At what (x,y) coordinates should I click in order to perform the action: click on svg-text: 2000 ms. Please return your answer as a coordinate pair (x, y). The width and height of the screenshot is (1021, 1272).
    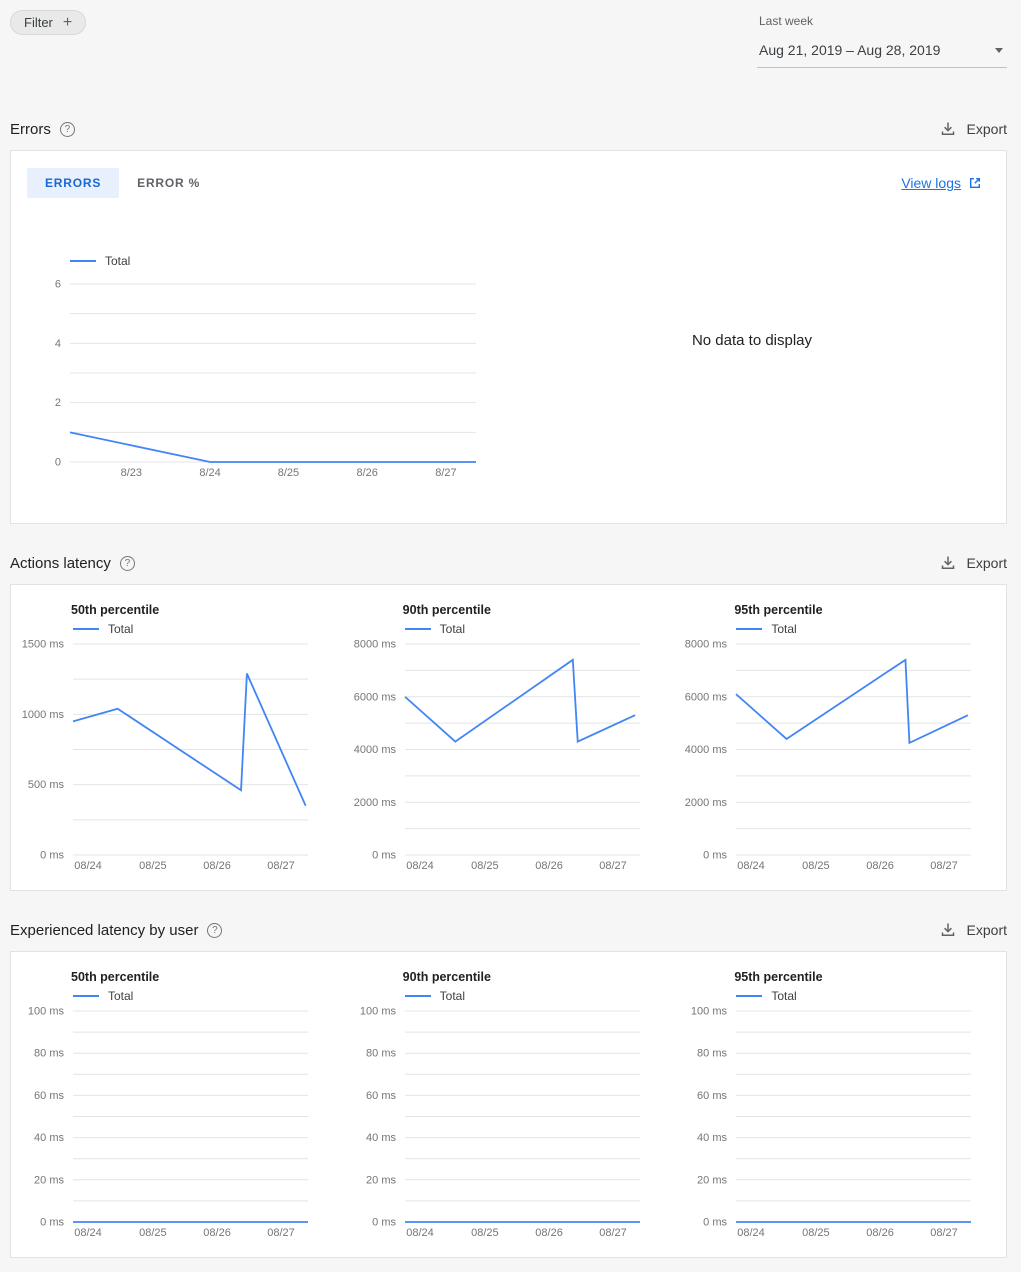
    Looking at the image, I should click on (706, 803).